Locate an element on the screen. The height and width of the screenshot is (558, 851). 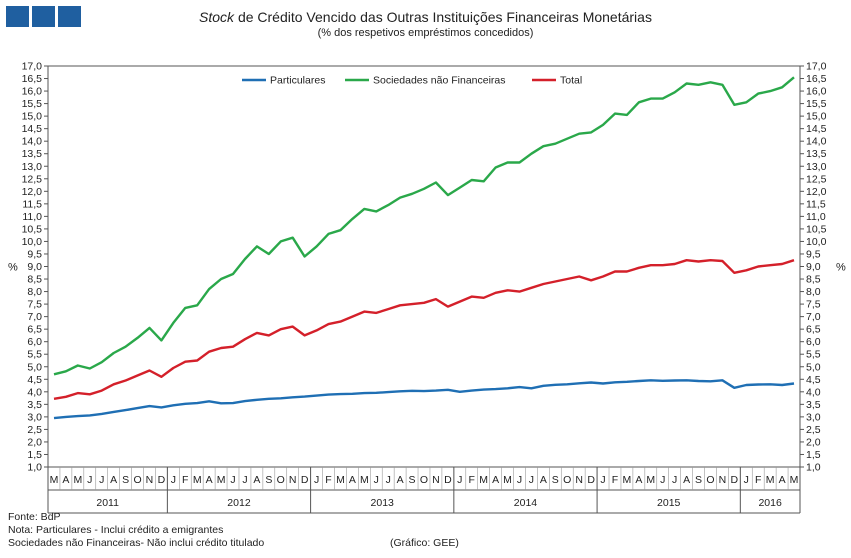
y-tick-label-right: 9,5 is located at coordinates (813, 254).